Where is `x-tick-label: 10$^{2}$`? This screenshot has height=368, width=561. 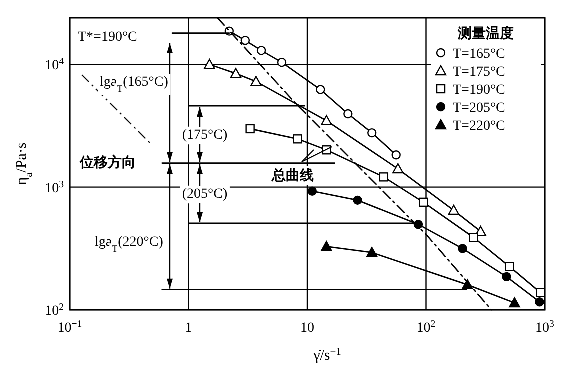
x-tick-label: 10$^{2}$ is located at coordinates (426, 327).